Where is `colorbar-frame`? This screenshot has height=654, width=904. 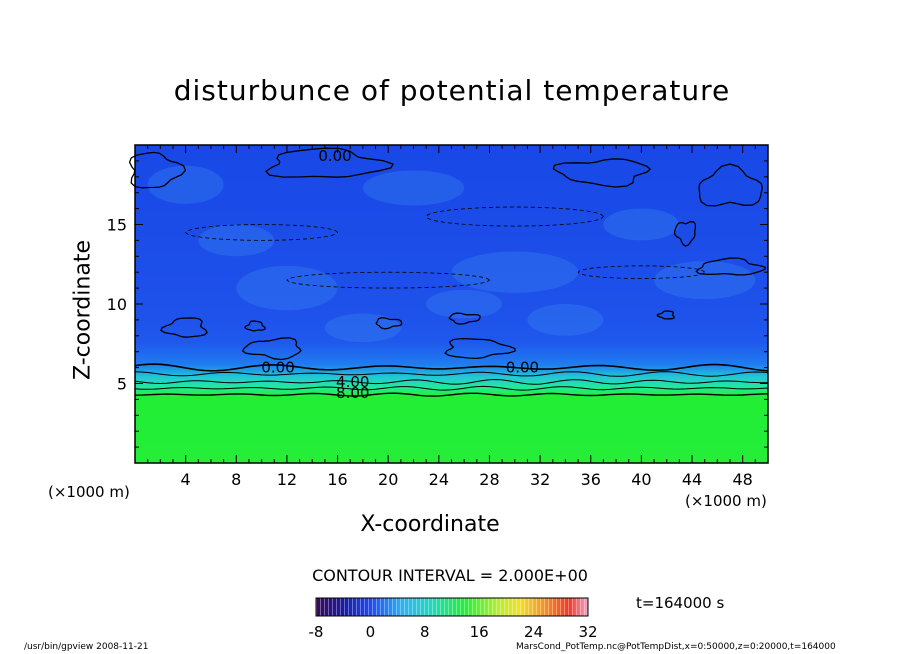
colorbar-frame is located at coordinates (452, 607).